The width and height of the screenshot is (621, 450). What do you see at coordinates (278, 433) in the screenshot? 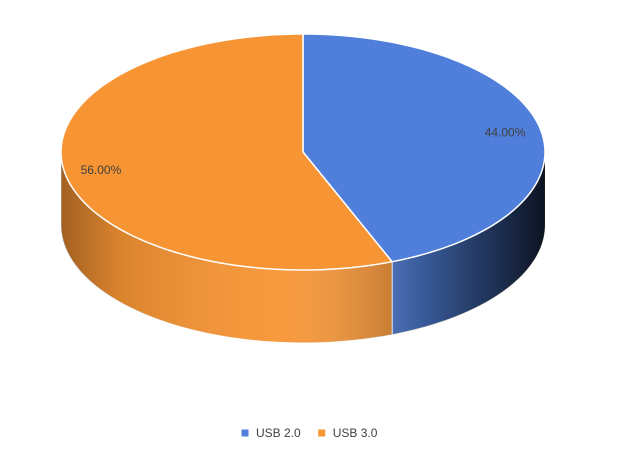
I see `legend-label: USB 2.0` at bounding box center [278, 433].